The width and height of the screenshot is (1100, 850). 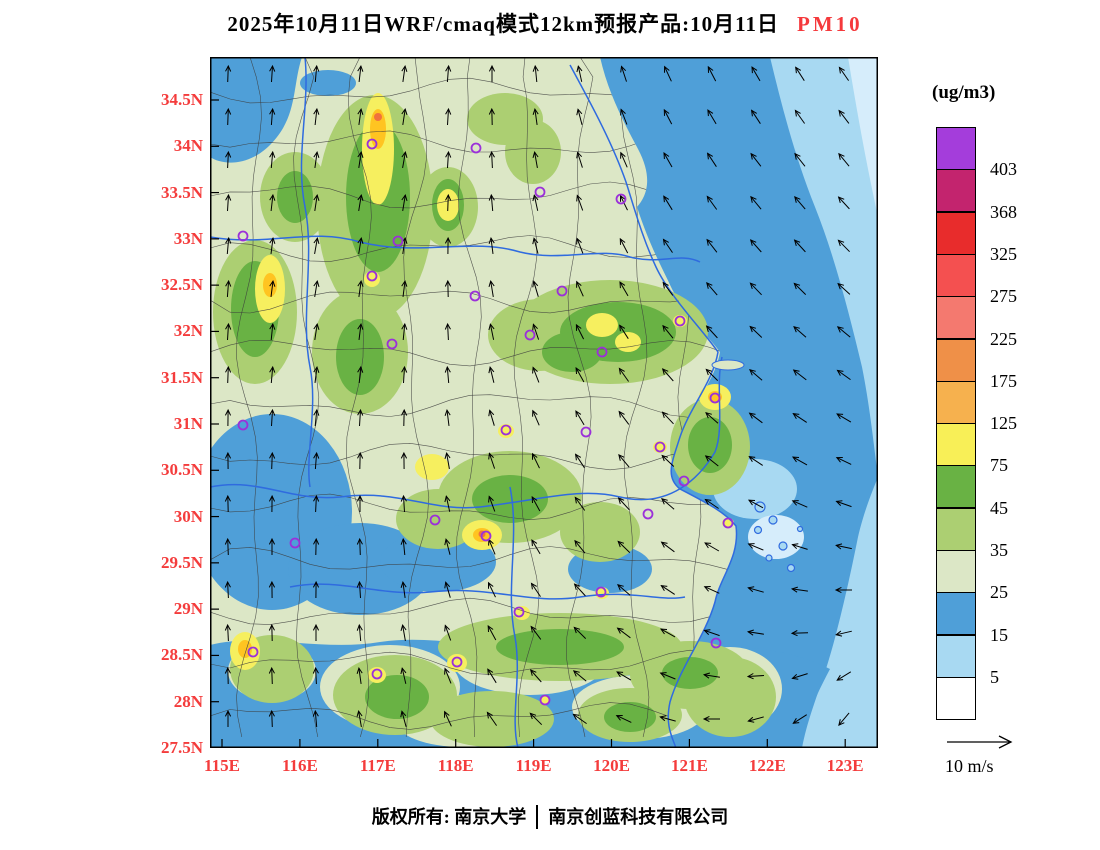 What do you see at coordinates (188, 609) in the screenshot?
I see `lat-tick-label: 29N` at bounding box center [188, 609].